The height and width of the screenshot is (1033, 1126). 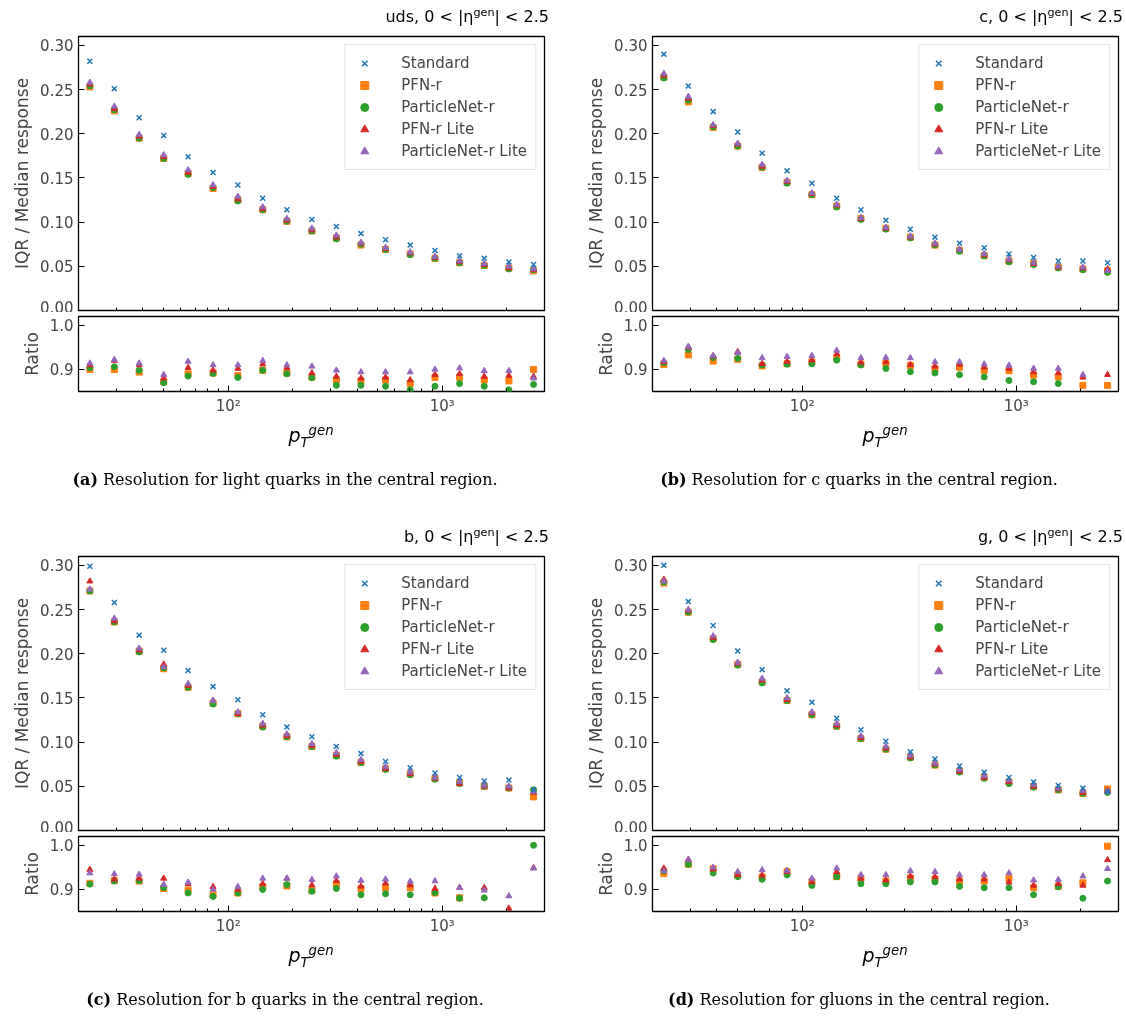 I want to click on text: (a) Resolution for light quarks in the central region., so click(x=285, y=480).